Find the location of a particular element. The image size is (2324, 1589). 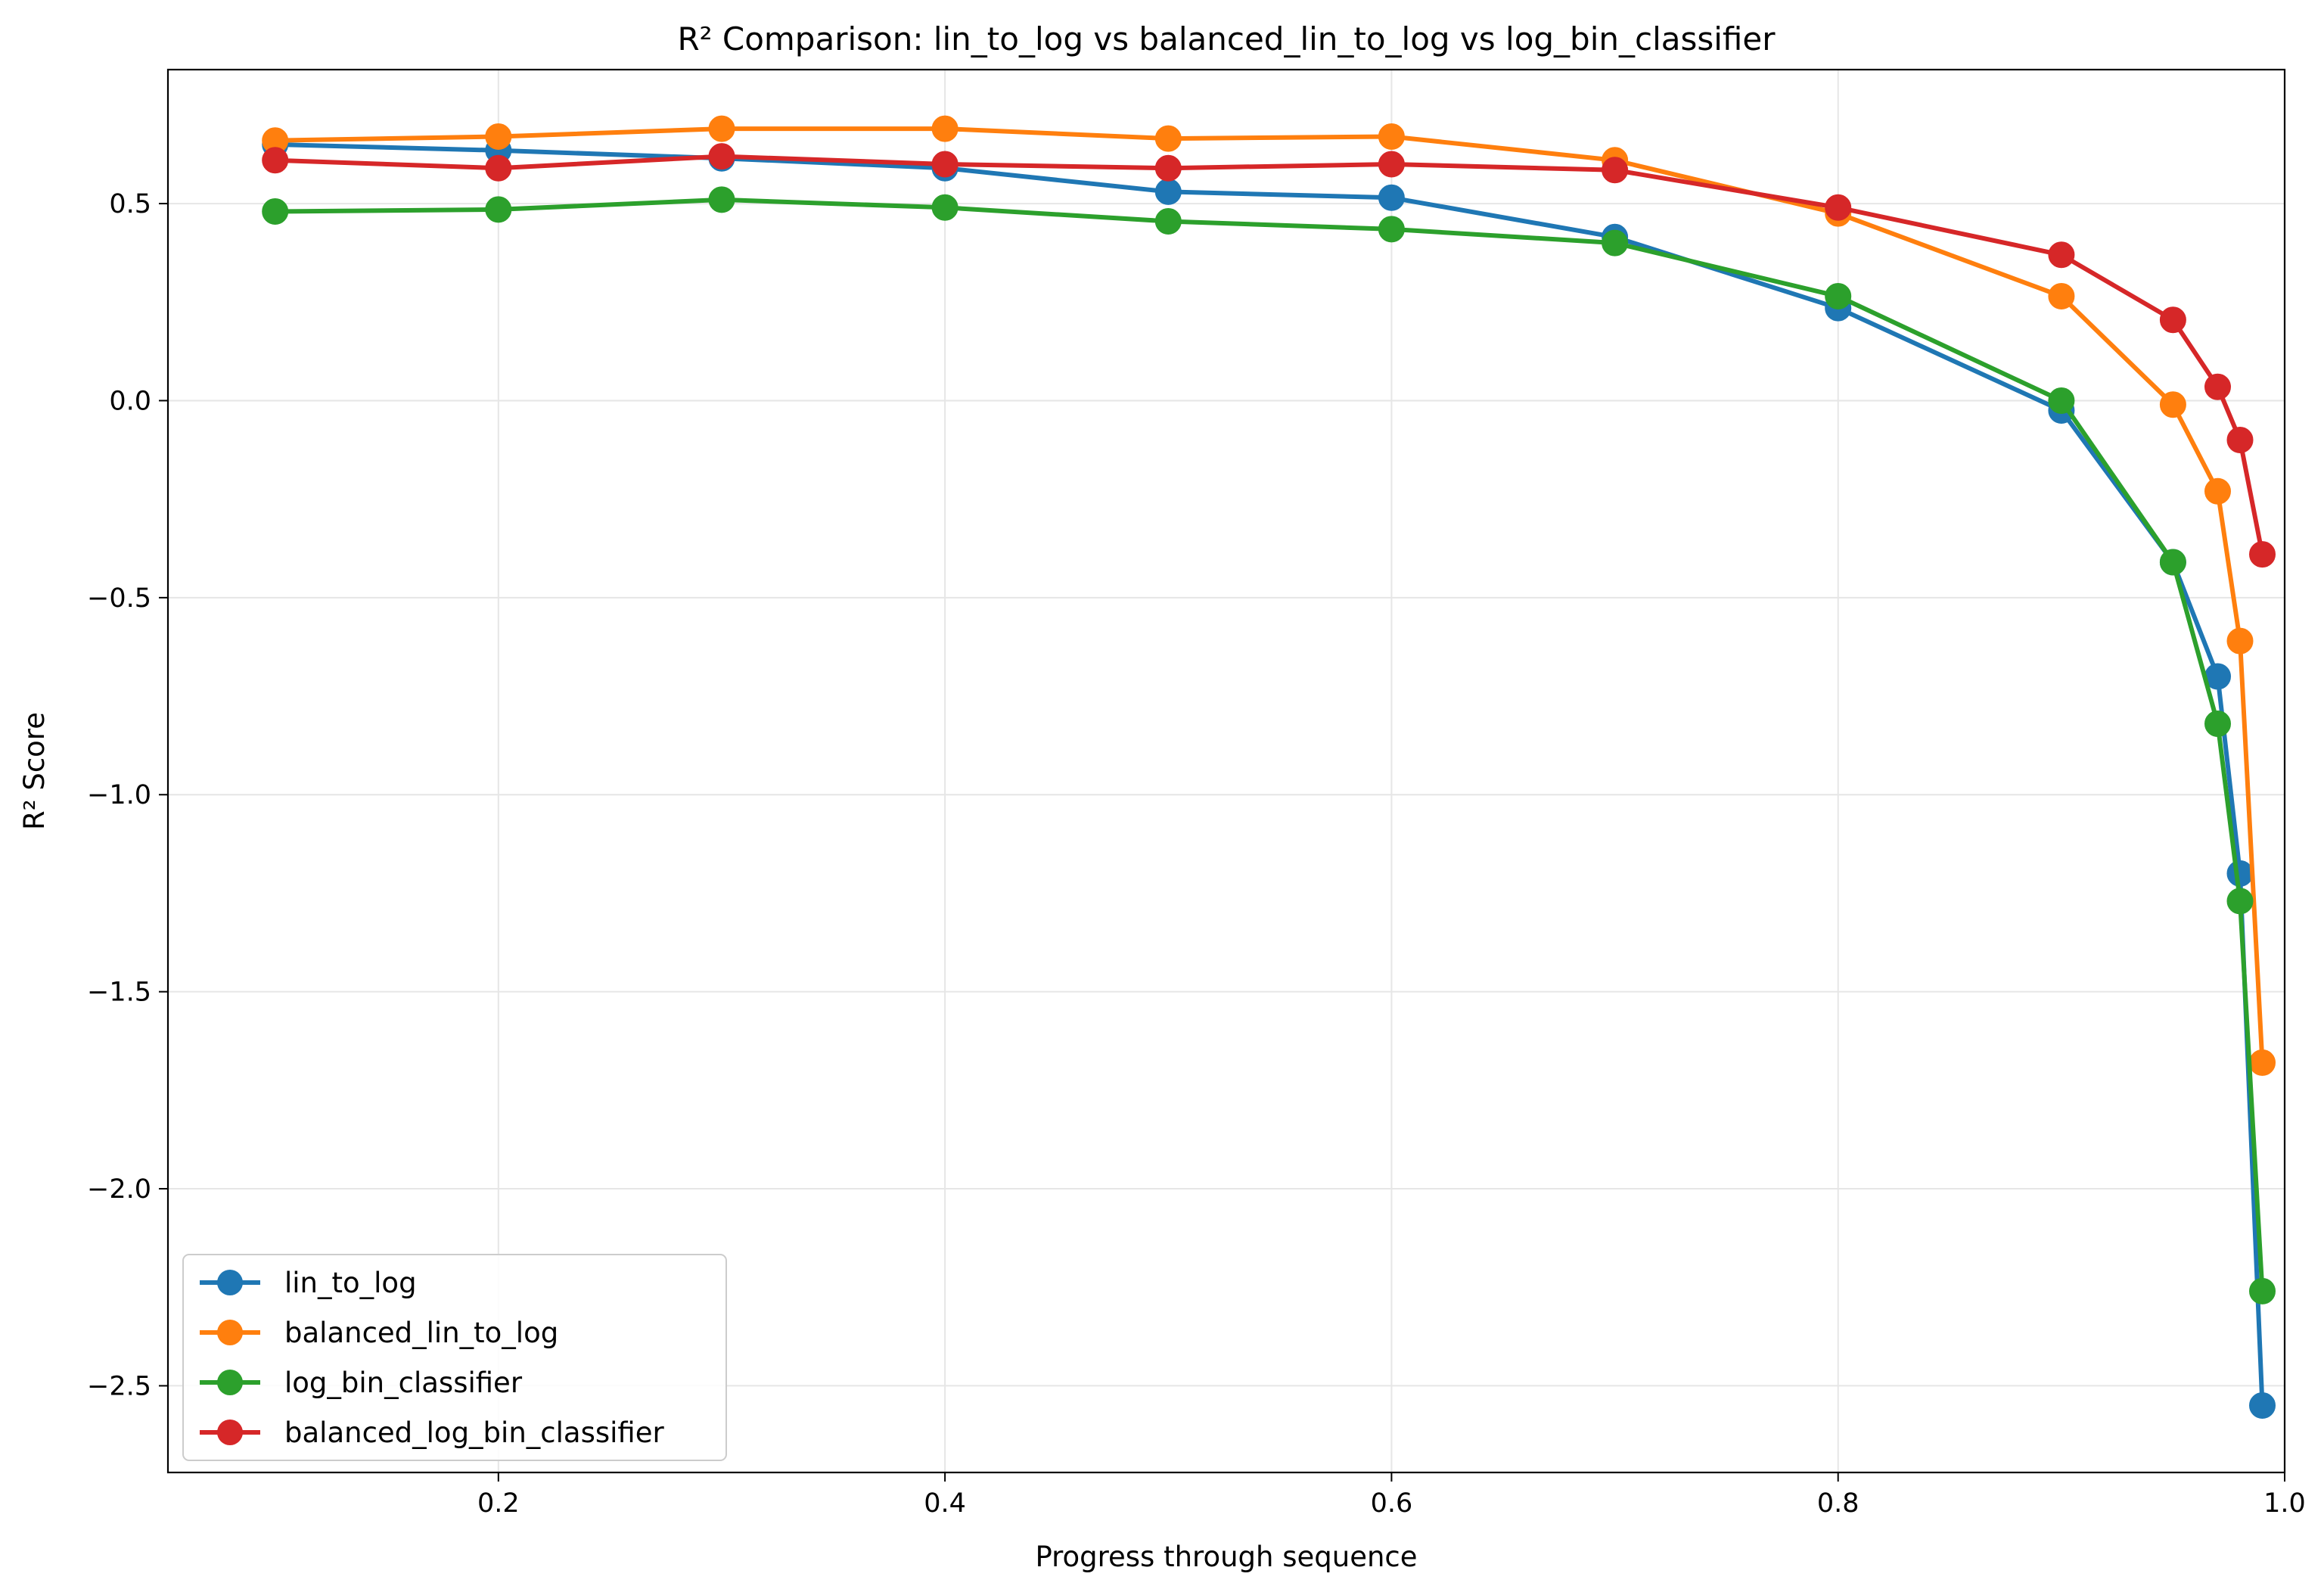

x-tick-label: 0.8 is located at coordinates (1839, 1503).